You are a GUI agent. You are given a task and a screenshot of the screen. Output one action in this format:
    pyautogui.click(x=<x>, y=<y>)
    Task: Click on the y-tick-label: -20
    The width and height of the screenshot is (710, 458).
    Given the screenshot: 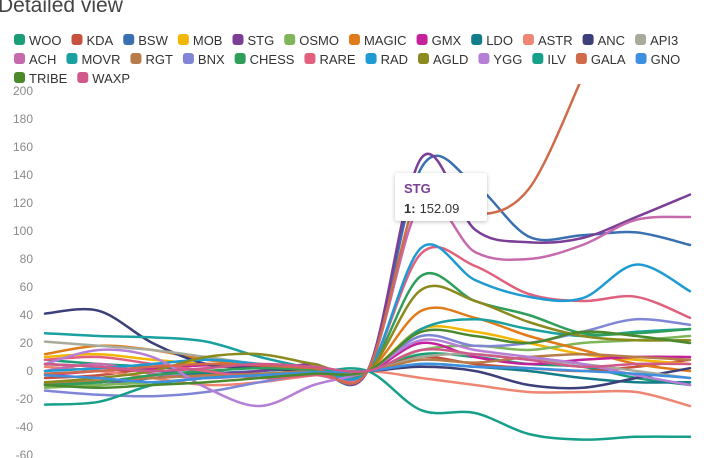 What is the action you would take?
    pyautogui.click(x=25, y=399)
    